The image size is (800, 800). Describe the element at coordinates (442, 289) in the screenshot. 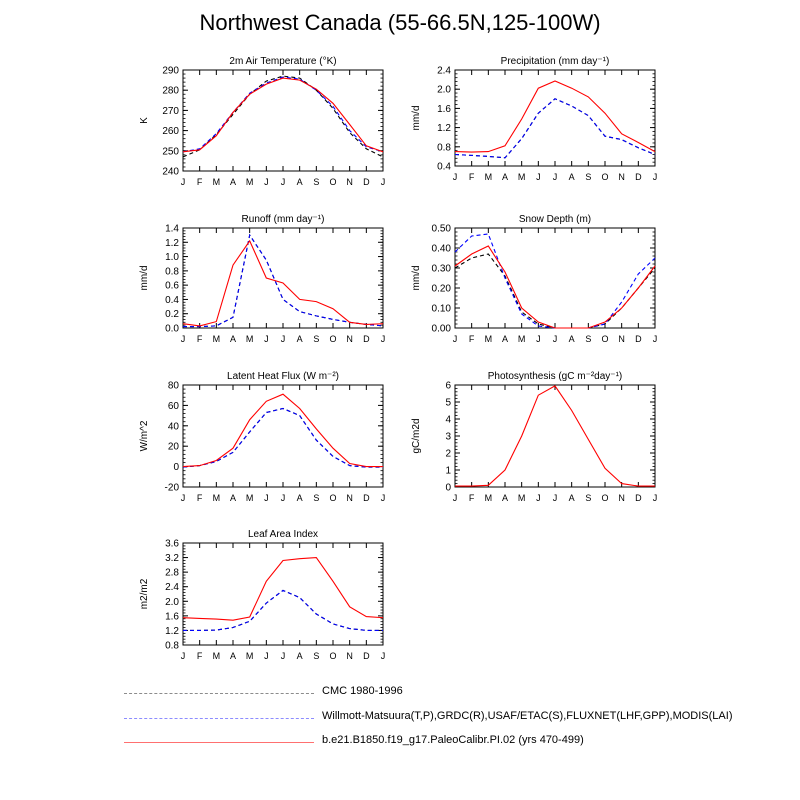

I see `y-tick-label: 0.20` at that location.